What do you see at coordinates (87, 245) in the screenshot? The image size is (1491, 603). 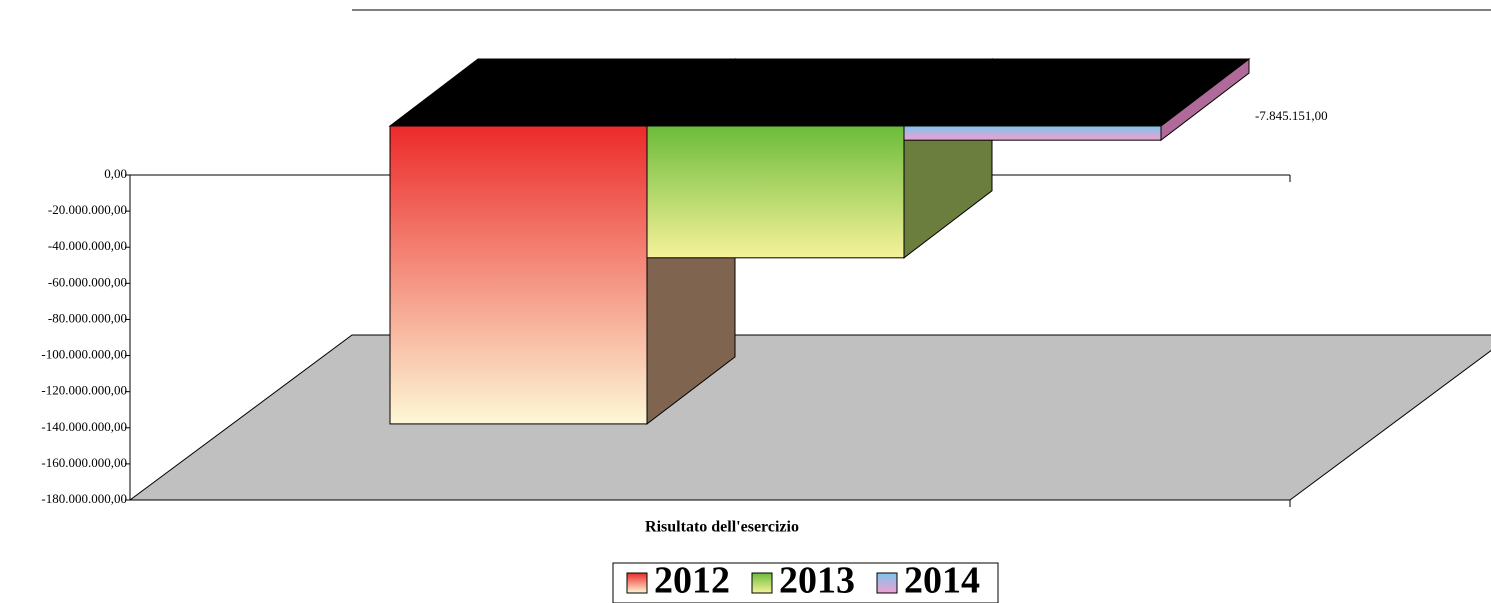 I see `y-tick-label: -40.000.000,00` at bounding box center [87, 245].